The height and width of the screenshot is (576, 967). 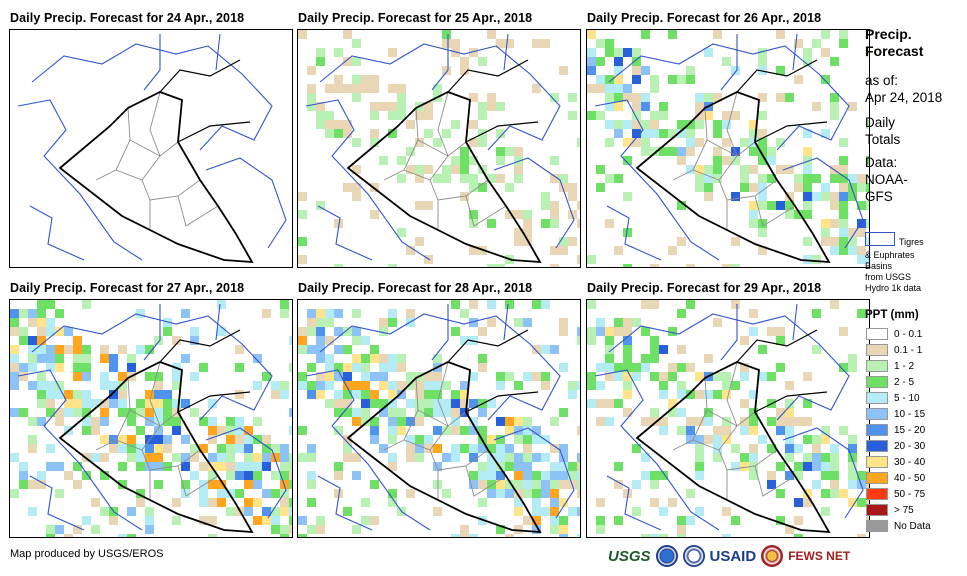 I want to click on ppt-class-12: No Data, so click(x=898, y=526).